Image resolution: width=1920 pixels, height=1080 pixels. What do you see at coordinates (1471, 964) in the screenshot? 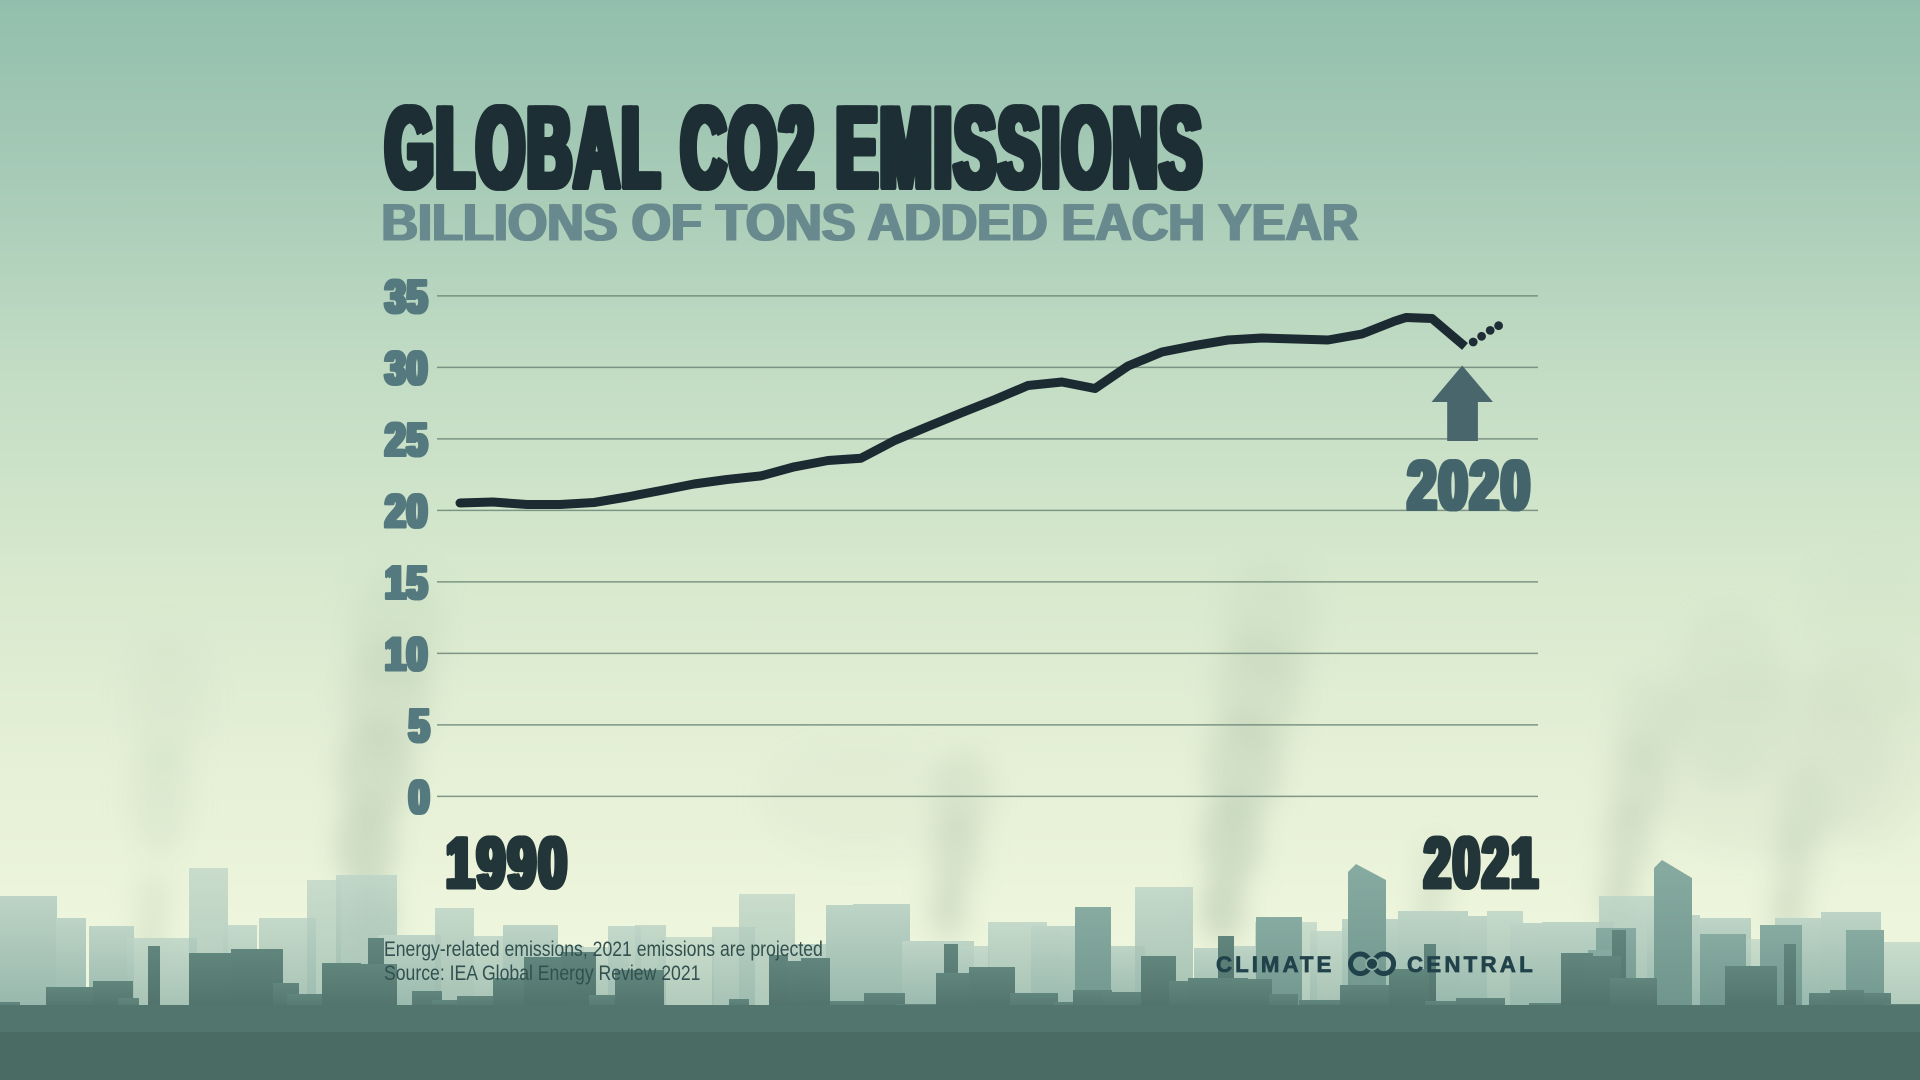
I see `svg-text: CENTRAL` at bounding box center [1471, 964].